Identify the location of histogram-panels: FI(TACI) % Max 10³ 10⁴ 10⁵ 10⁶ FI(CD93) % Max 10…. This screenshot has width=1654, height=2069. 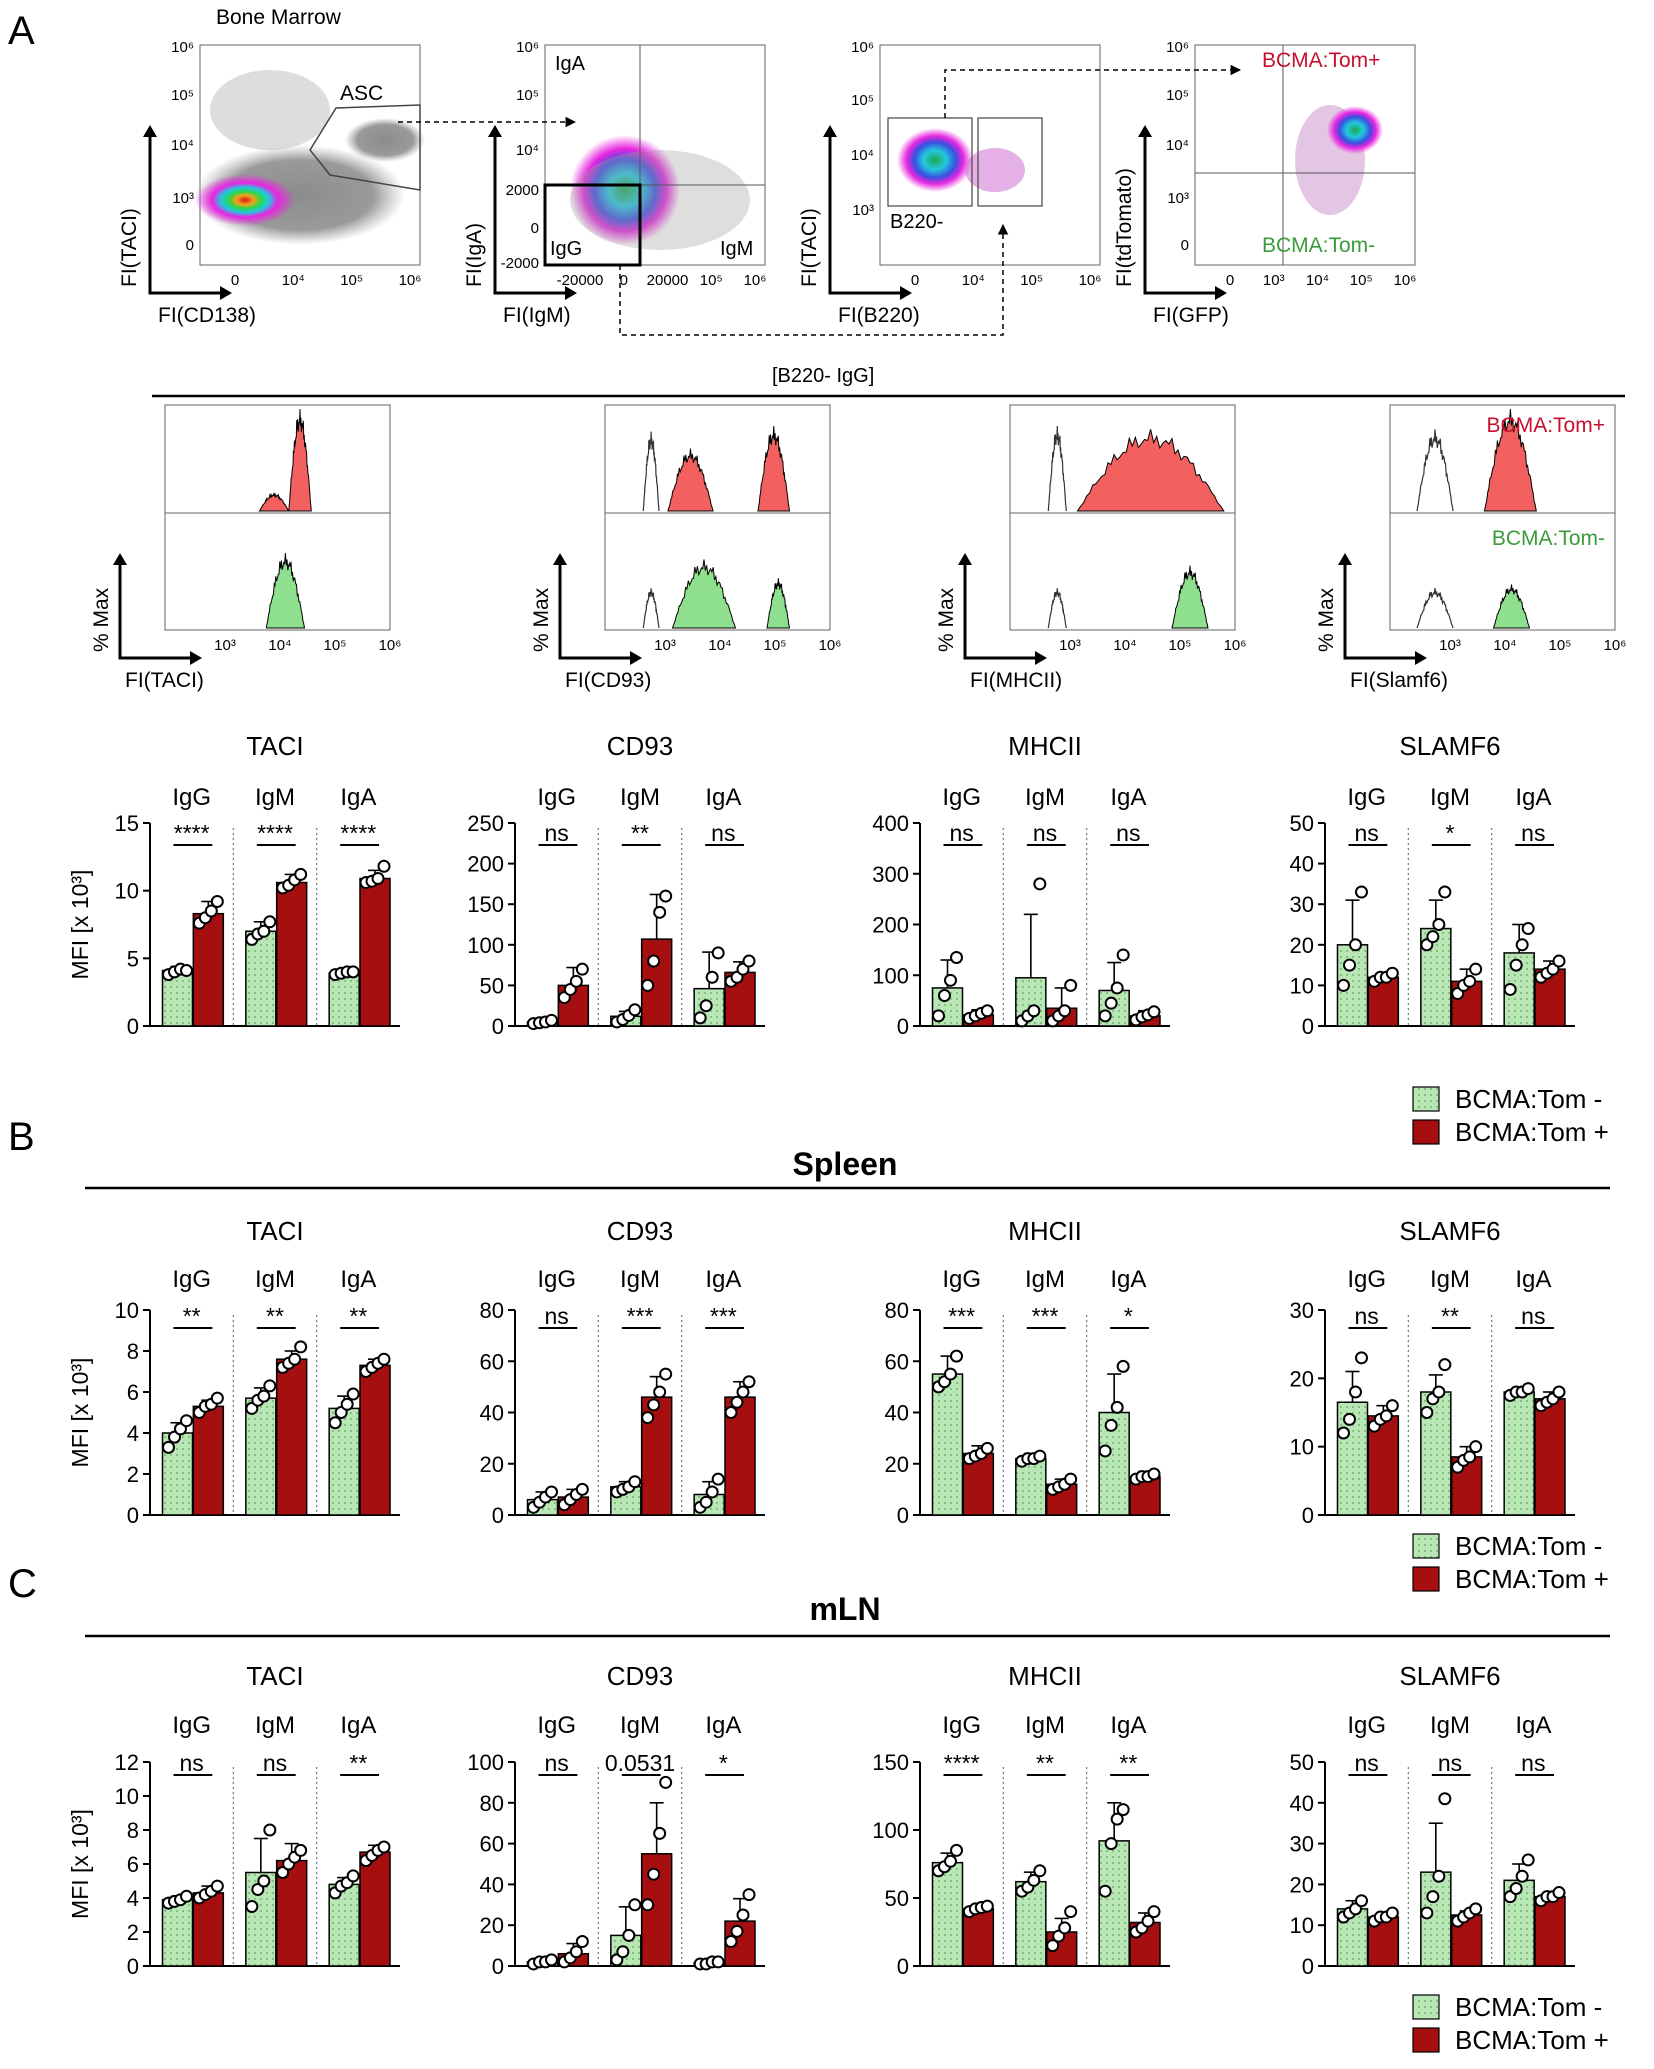
(858, 548).